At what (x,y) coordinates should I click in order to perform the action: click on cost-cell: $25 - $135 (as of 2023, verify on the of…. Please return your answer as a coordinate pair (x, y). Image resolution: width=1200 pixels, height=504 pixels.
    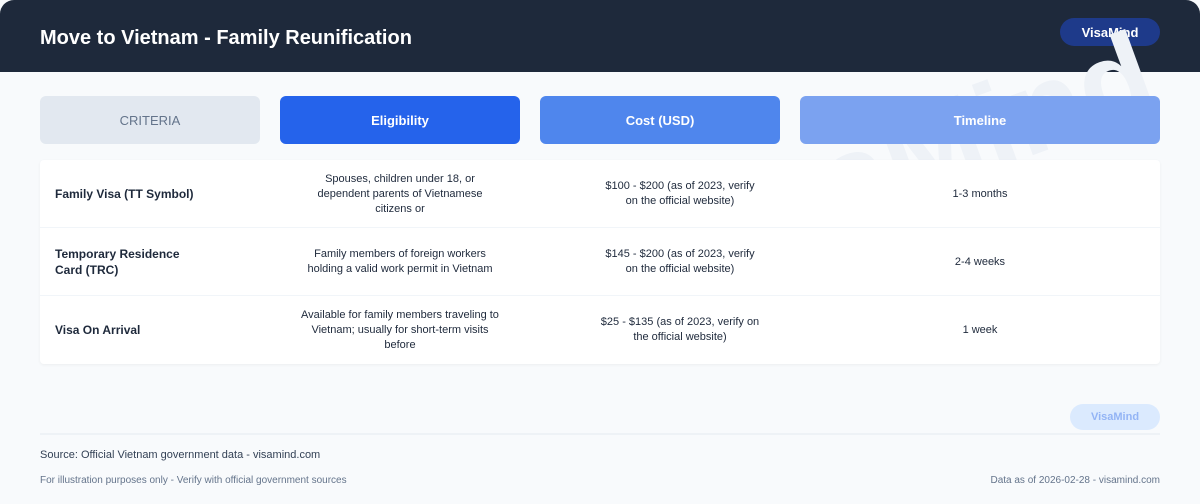
    Looking at the image, I should click on (680, 329).